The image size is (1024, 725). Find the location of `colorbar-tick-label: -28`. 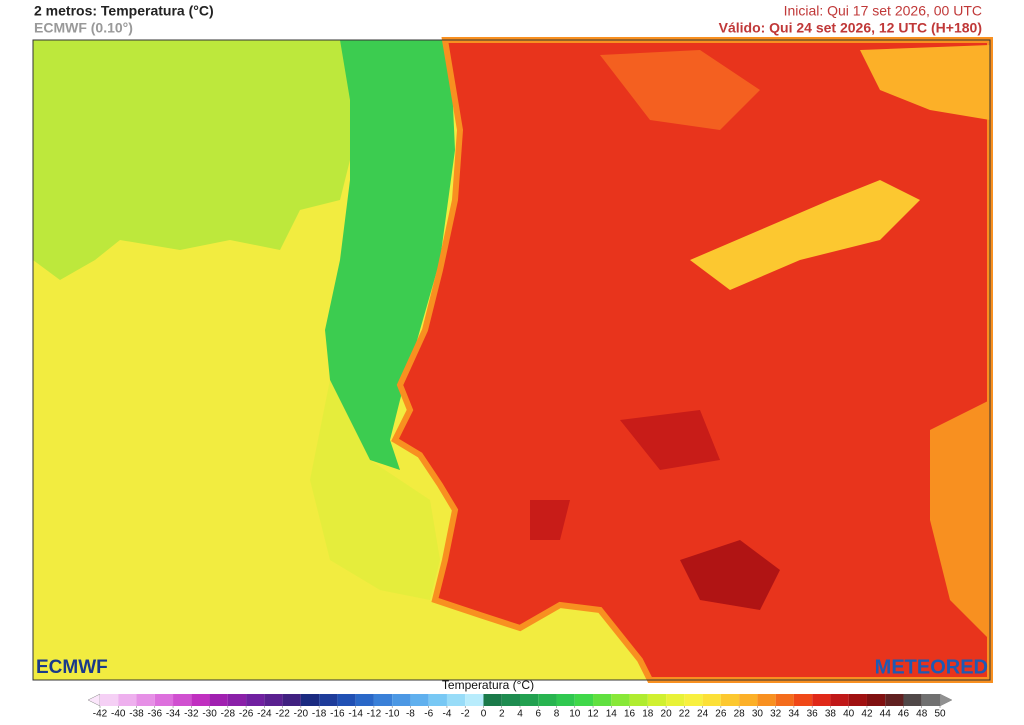

colorbar-tick-label: -28 is located at coordinates (228, 714).